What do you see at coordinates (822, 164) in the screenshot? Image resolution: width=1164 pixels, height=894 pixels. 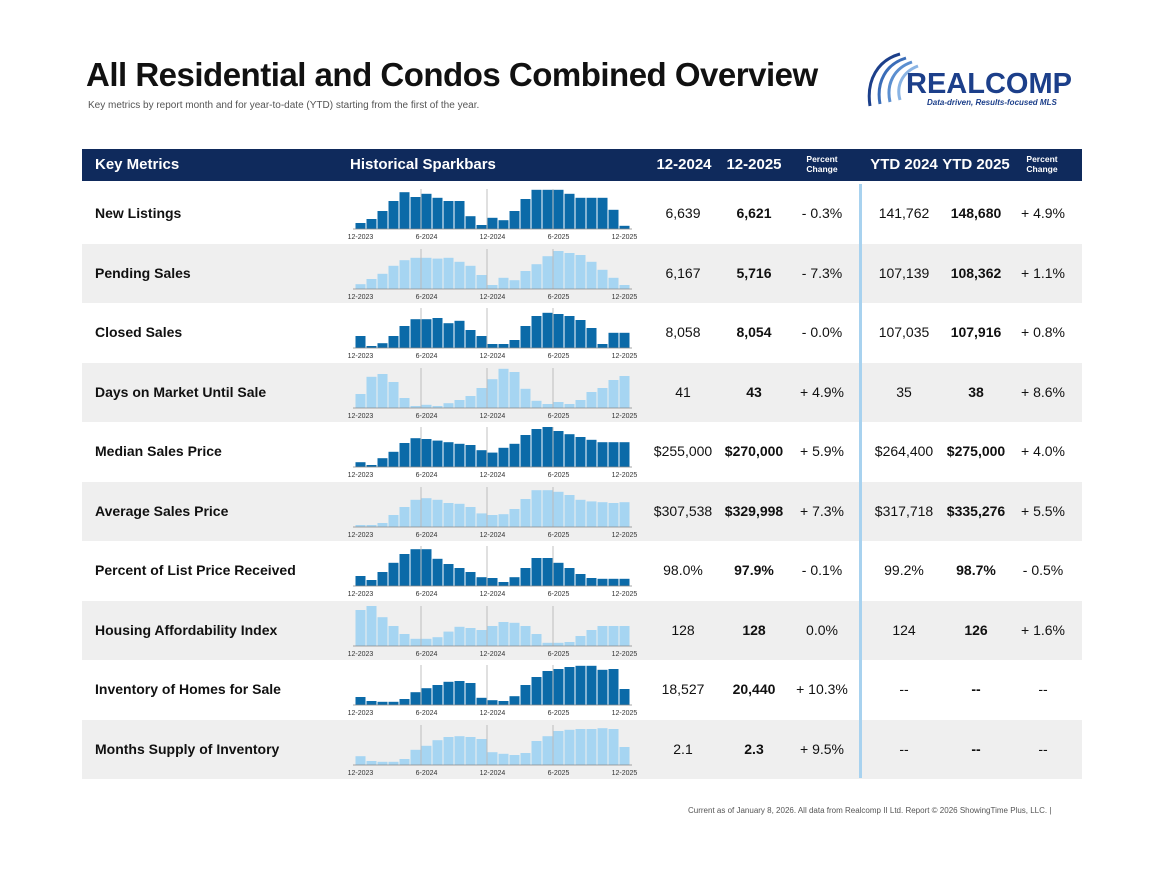 I see `column-header: Percent Change` at bounding box center [822, 164].